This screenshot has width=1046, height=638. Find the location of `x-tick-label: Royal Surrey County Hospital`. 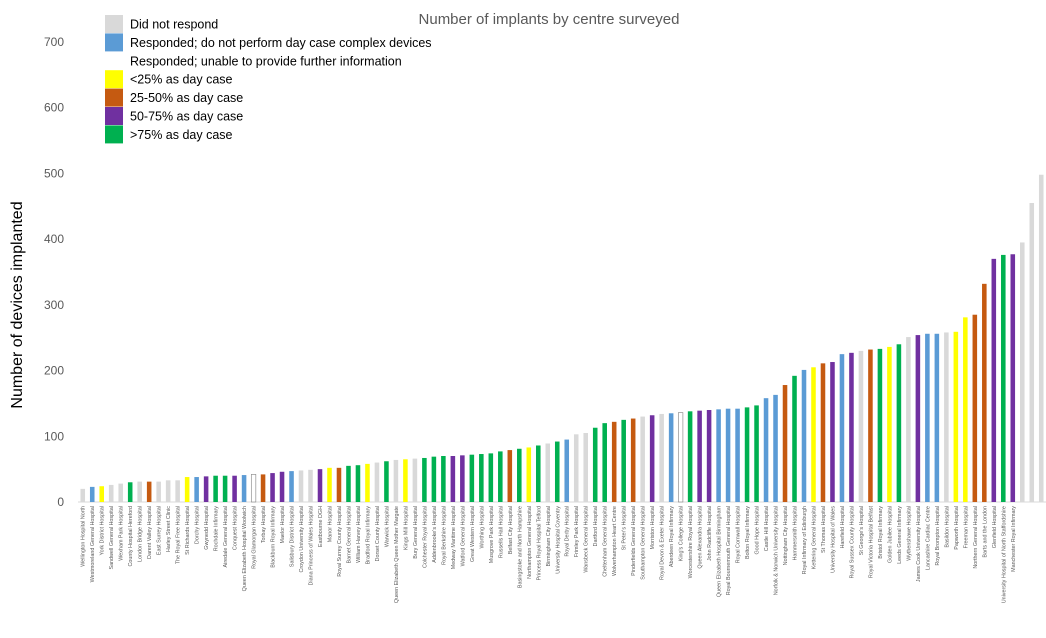

x-tick-label: Royal Surrey County Hospital is located at coordinates (340, 541).